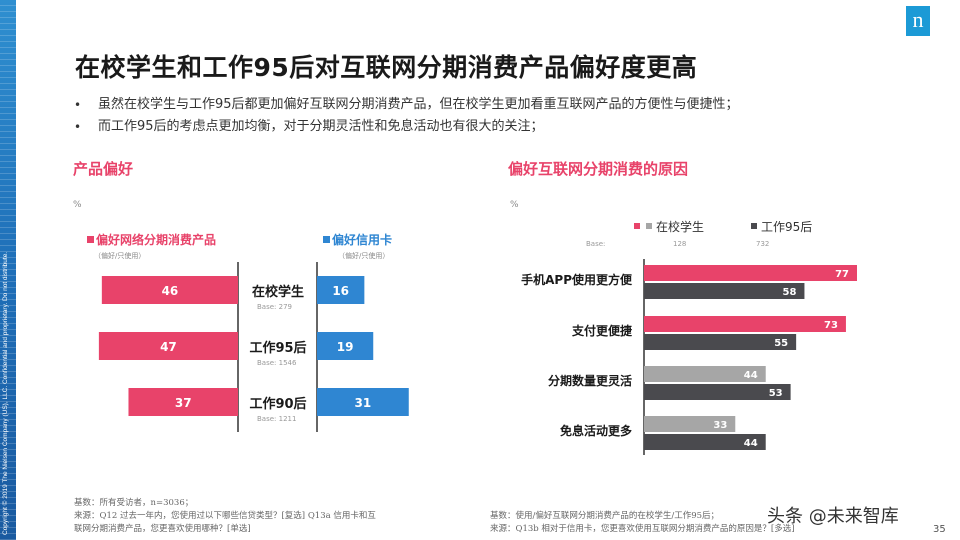 The height and width of the screenshot is (540, 960). I want to click on footnote-line: 基数：所有受访者，n=3036；, so click(134, 503).